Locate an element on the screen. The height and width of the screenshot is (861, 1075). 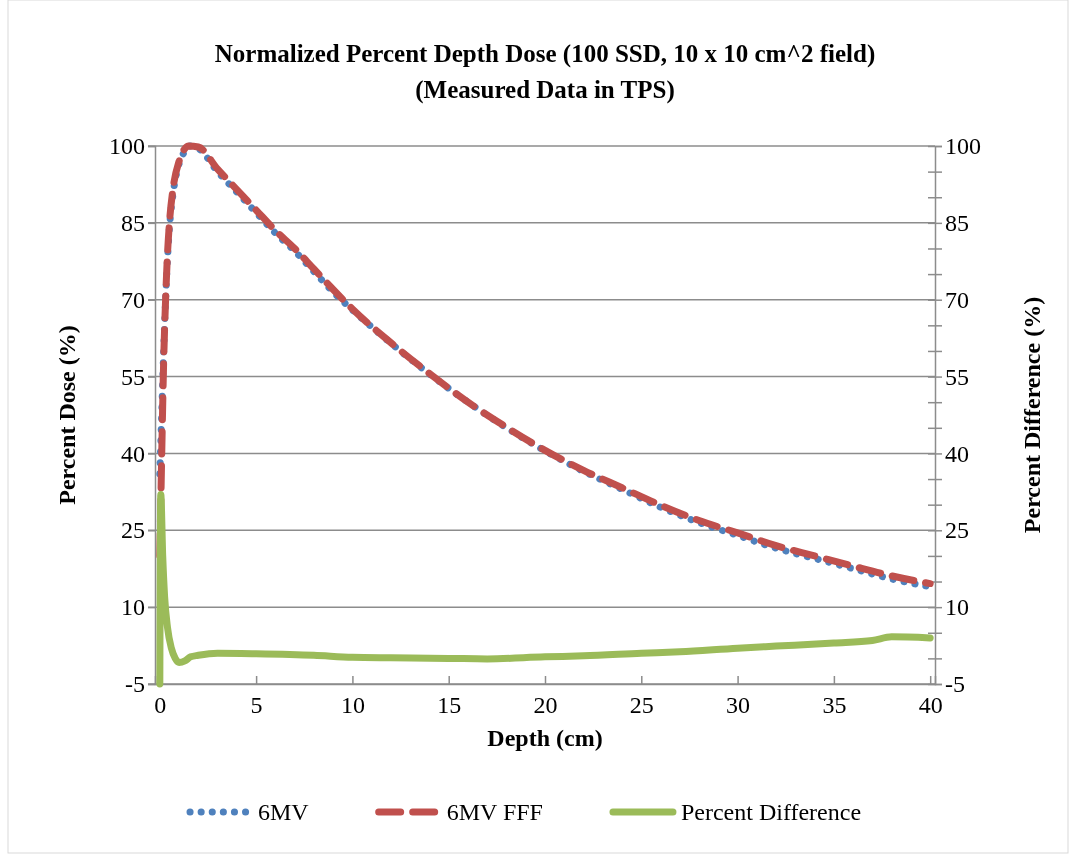
legend-label: 6MV FFF is located at coordinates (494, 812).